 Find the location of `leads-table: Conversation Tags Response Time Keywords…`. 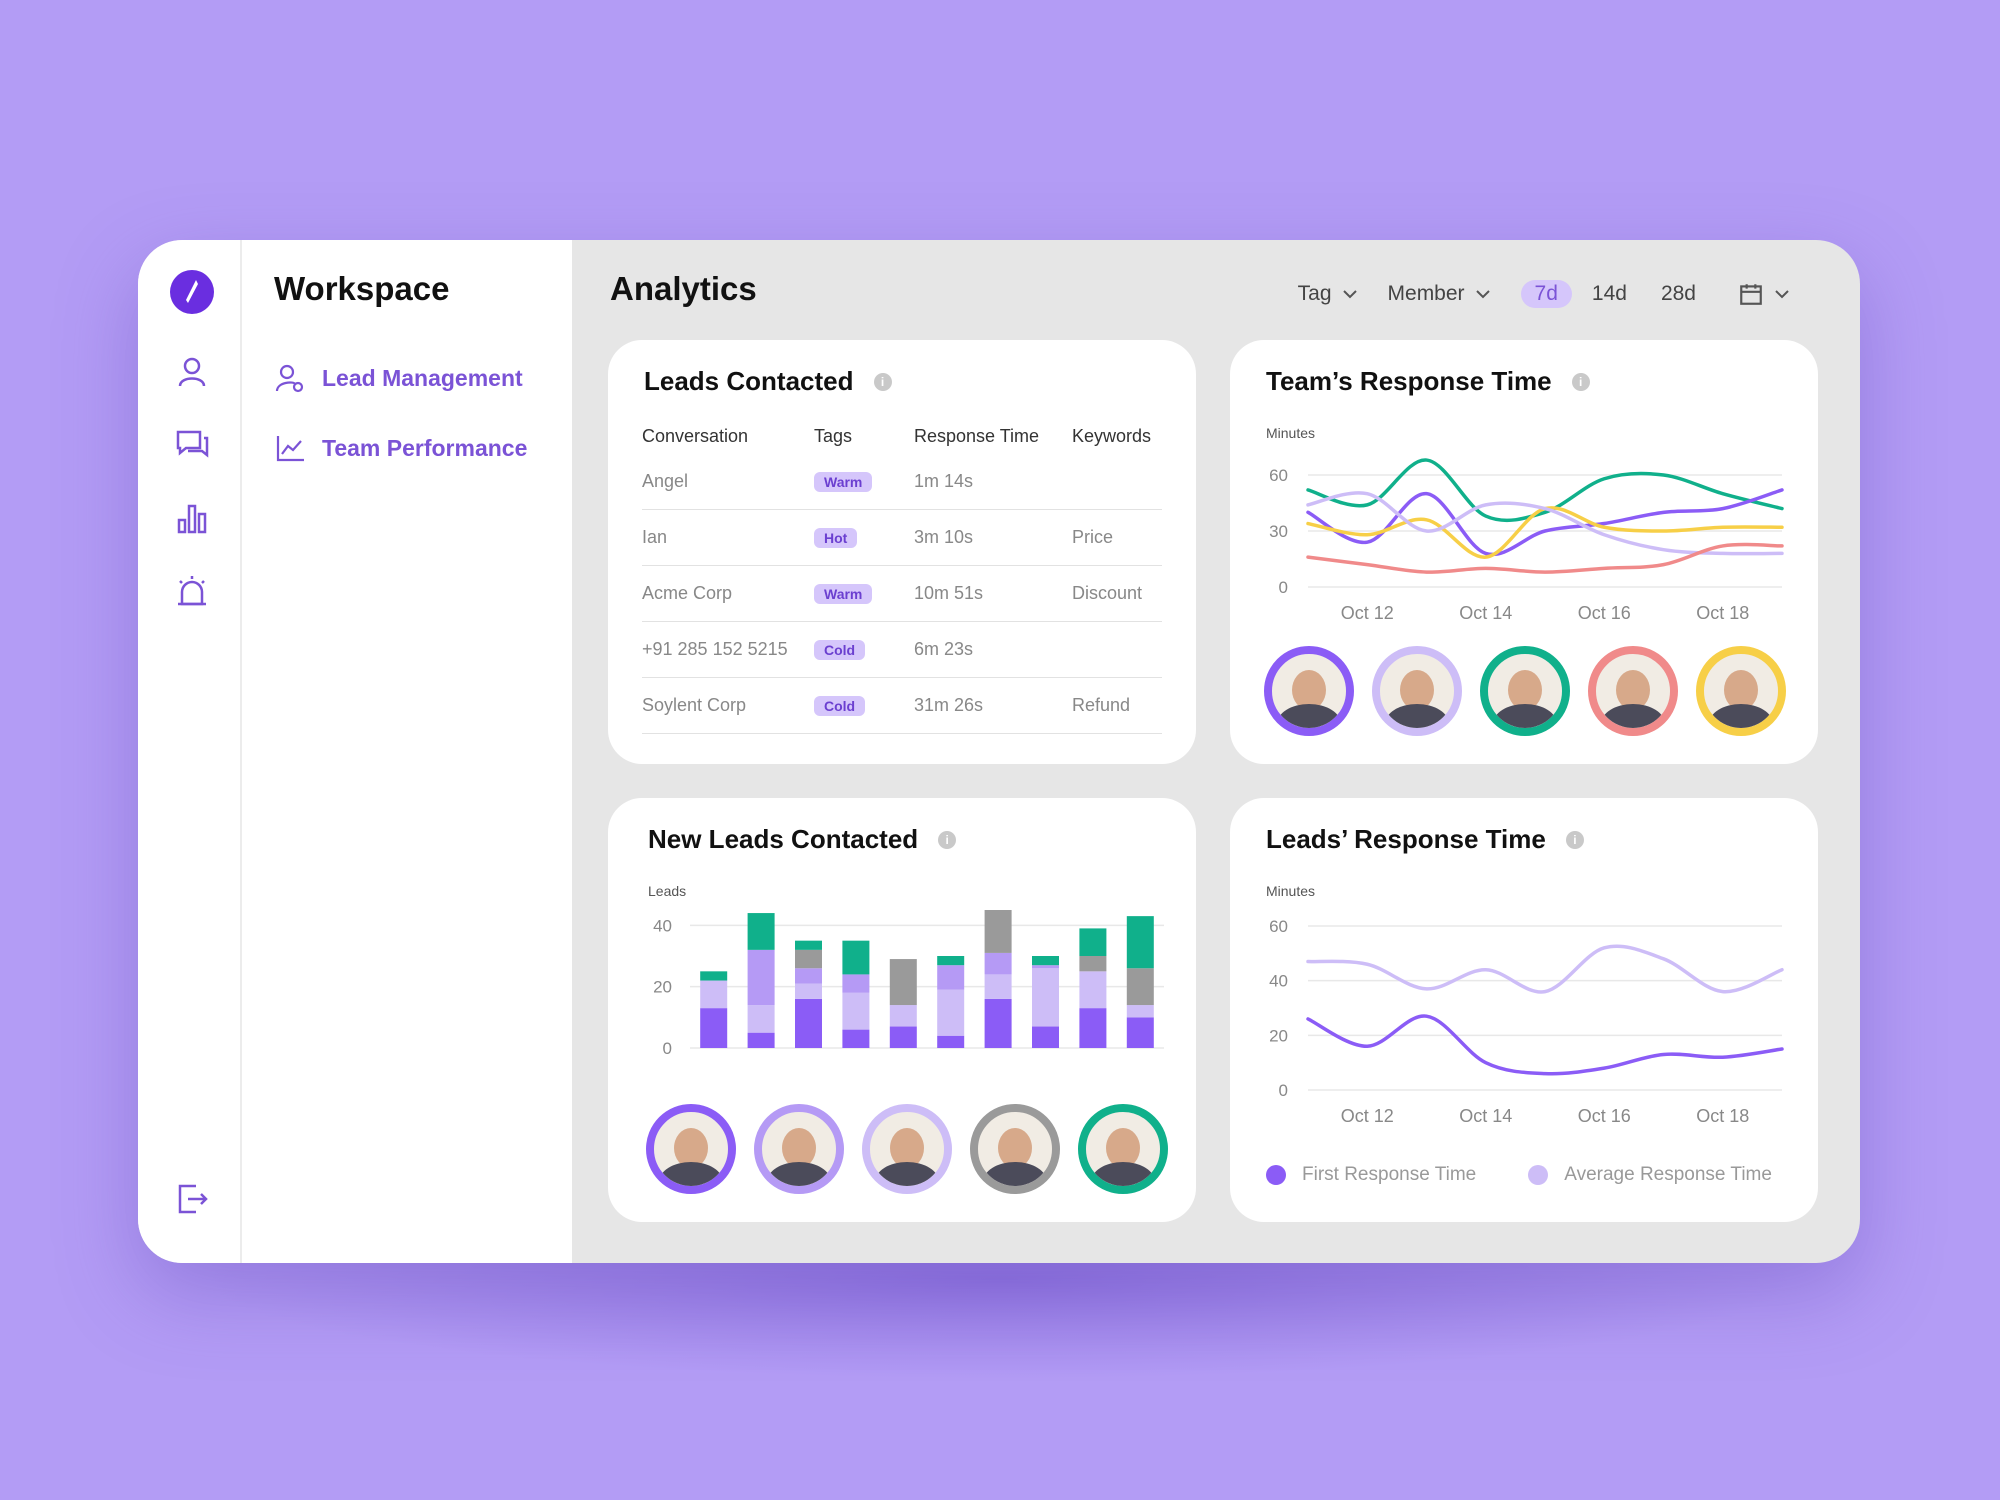

leads-table: Conversation Tags Response Time Keywords… is located at coordinates (902, 576).